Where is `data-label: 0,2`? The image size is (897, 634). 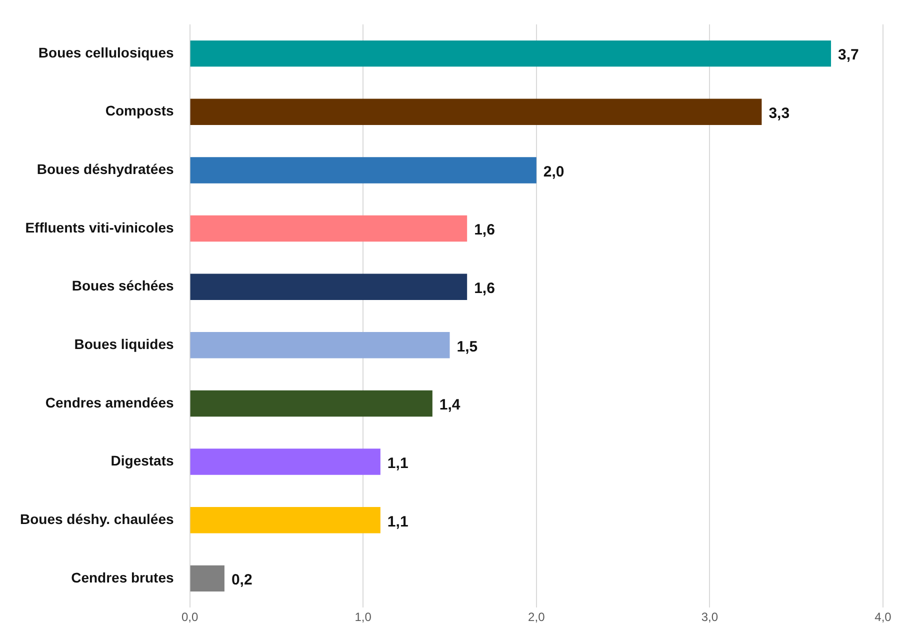
data-label: 0,2 is located at coordinates (241, 580).